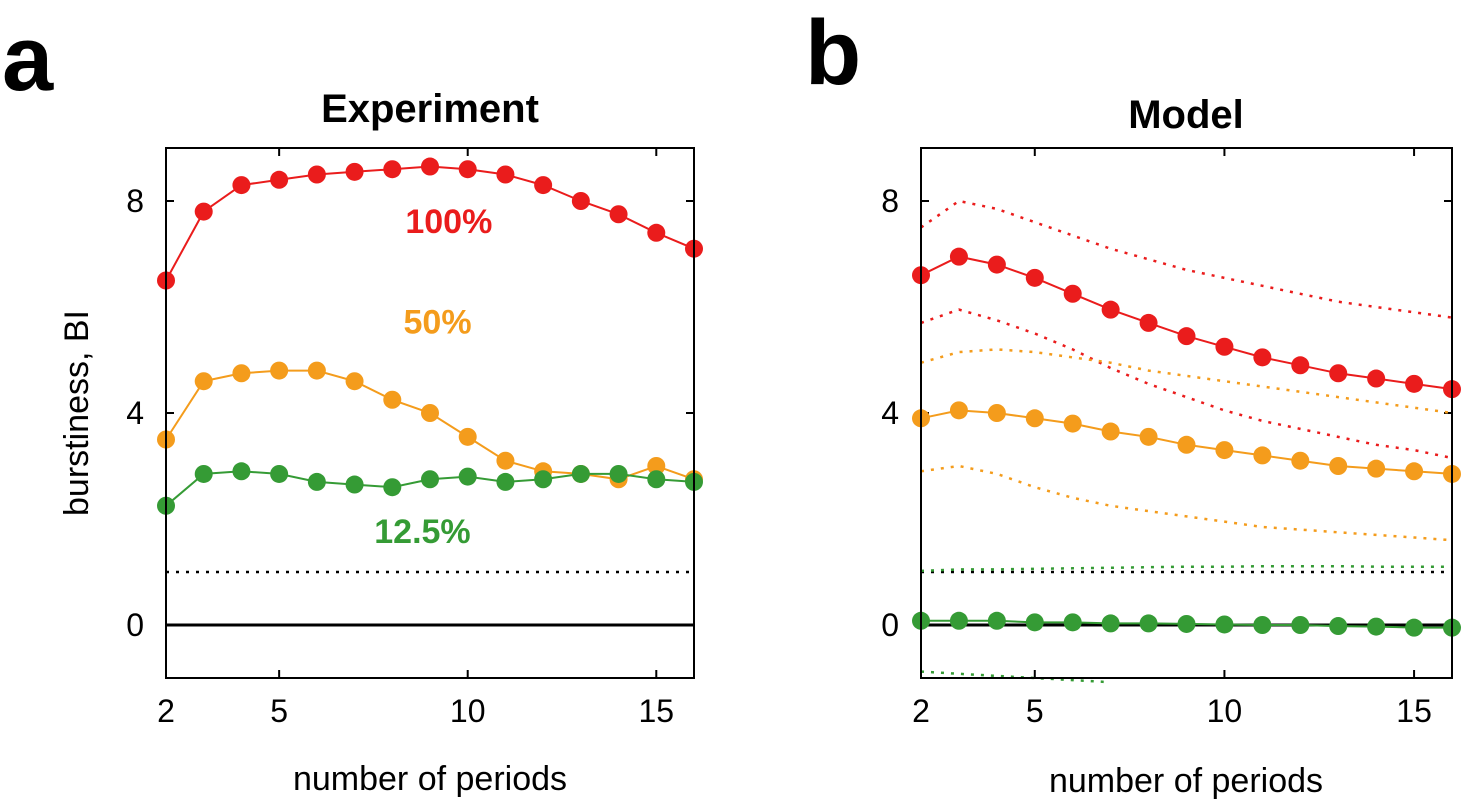 The height and width of the screenshot is (812, 1462). Describe the element at coordinates (77, 413) in the screenshot. I see `y-axis-label: burstiness, BI` at that location.